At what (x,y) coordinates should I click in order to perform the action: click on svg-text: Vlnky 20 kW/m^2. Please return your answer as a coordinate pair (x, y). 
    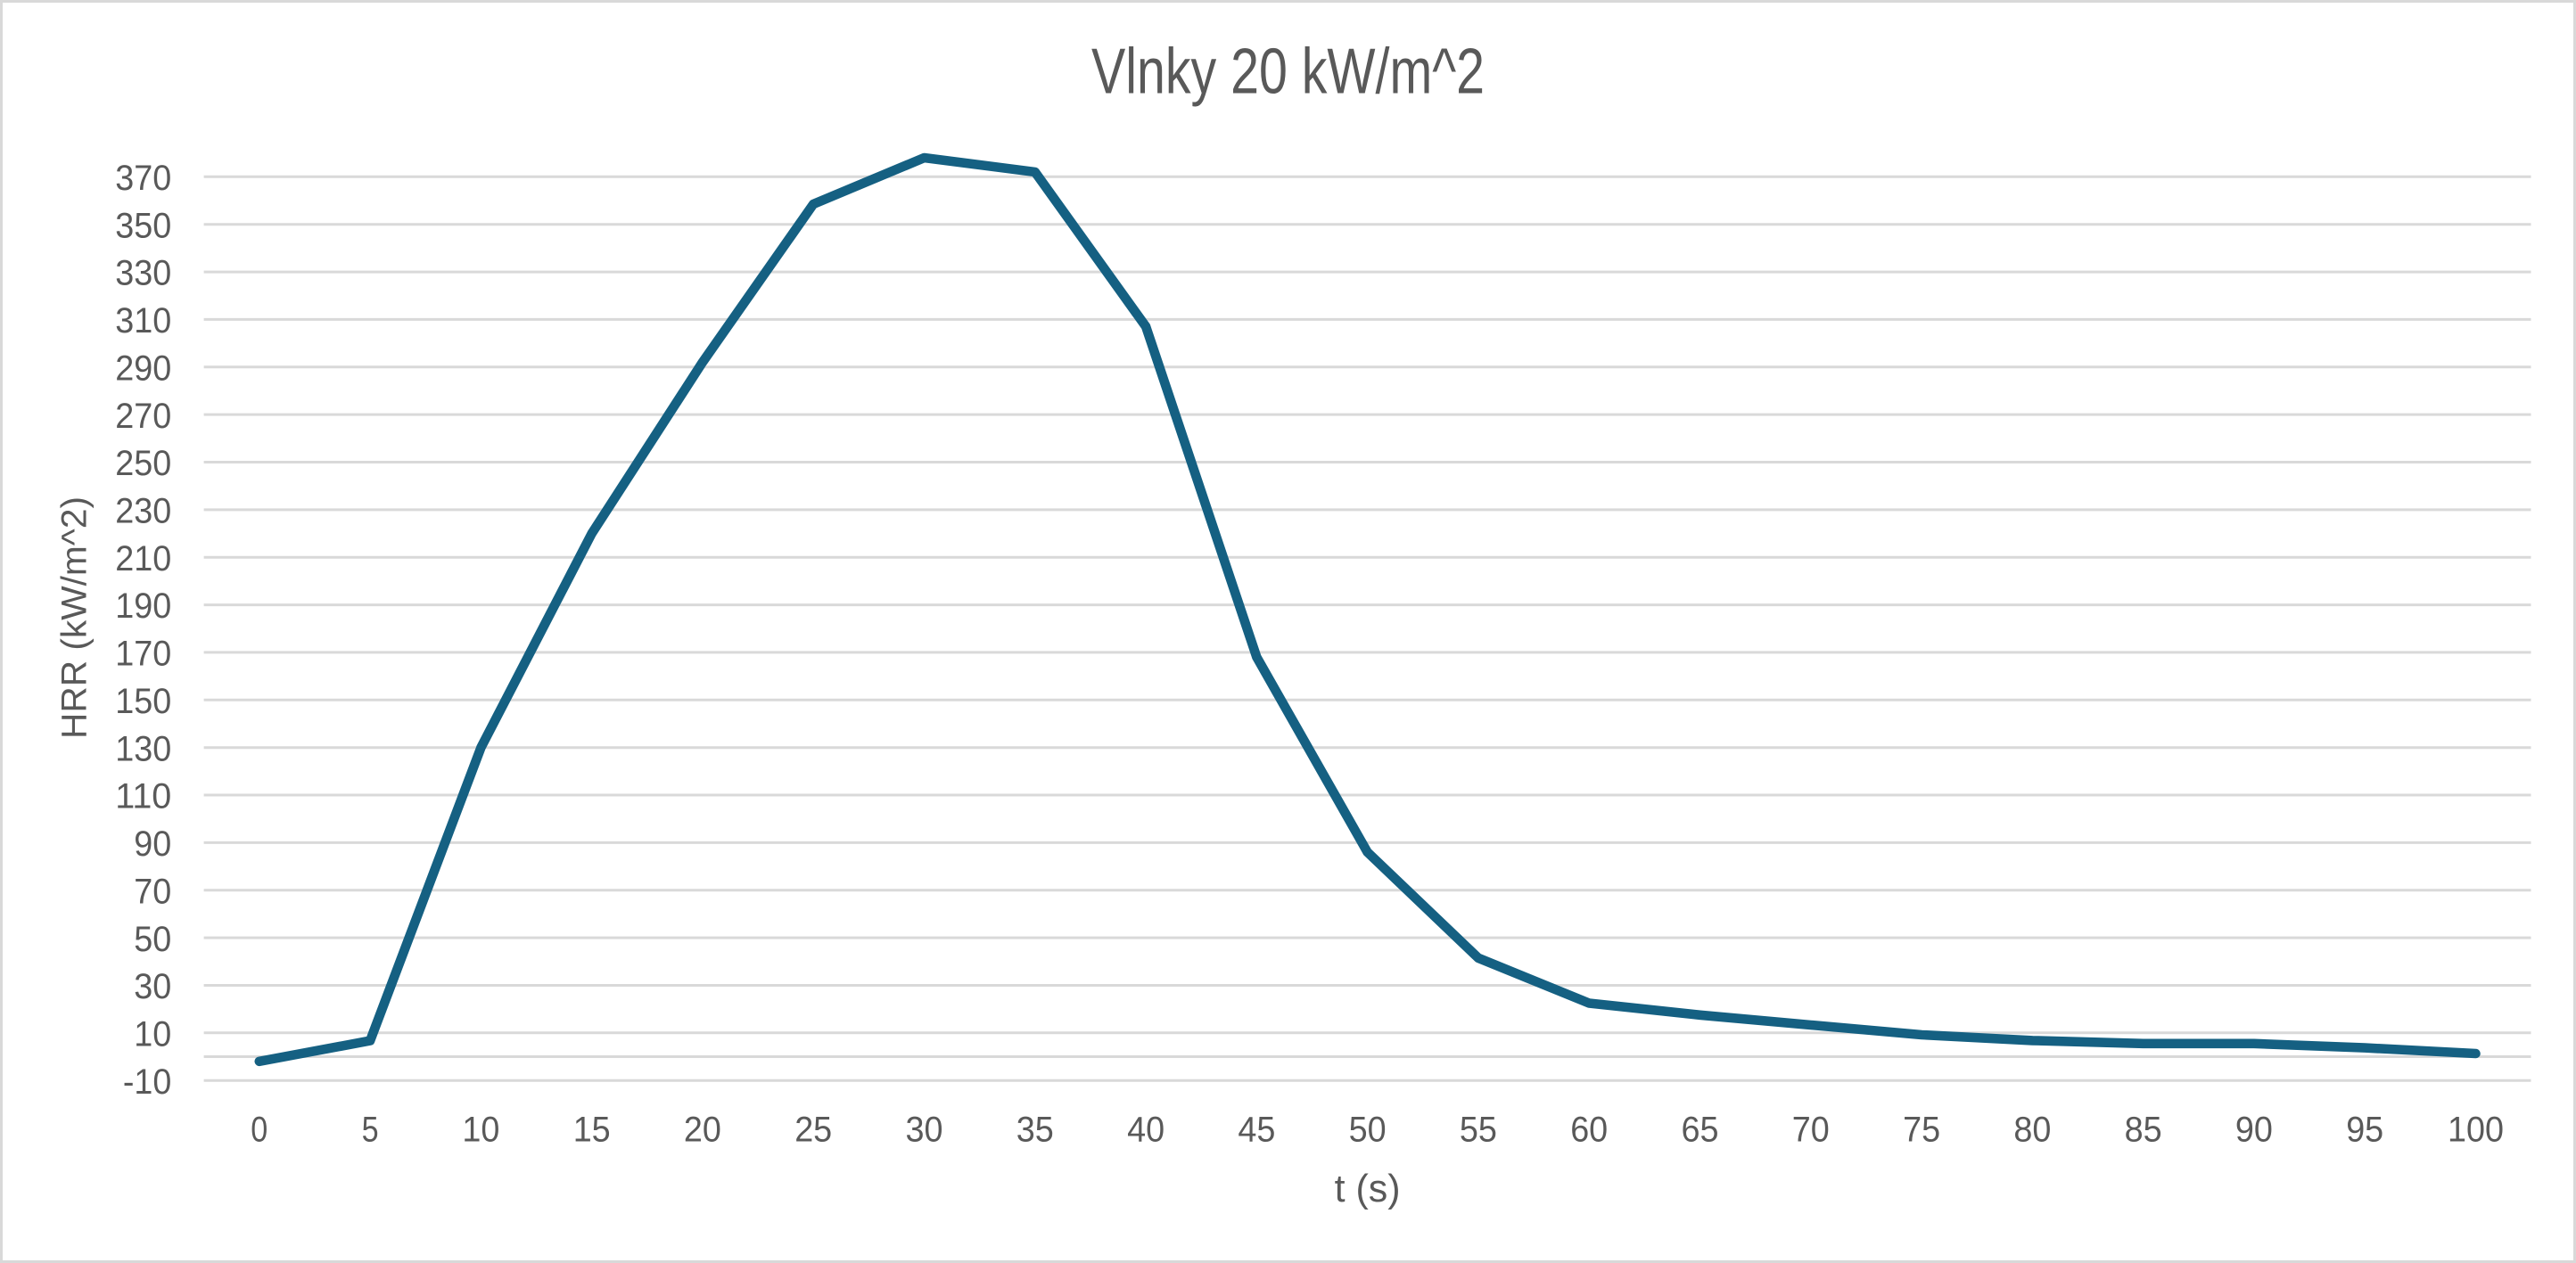
    Looking at the image, I should click on (1288, 72).